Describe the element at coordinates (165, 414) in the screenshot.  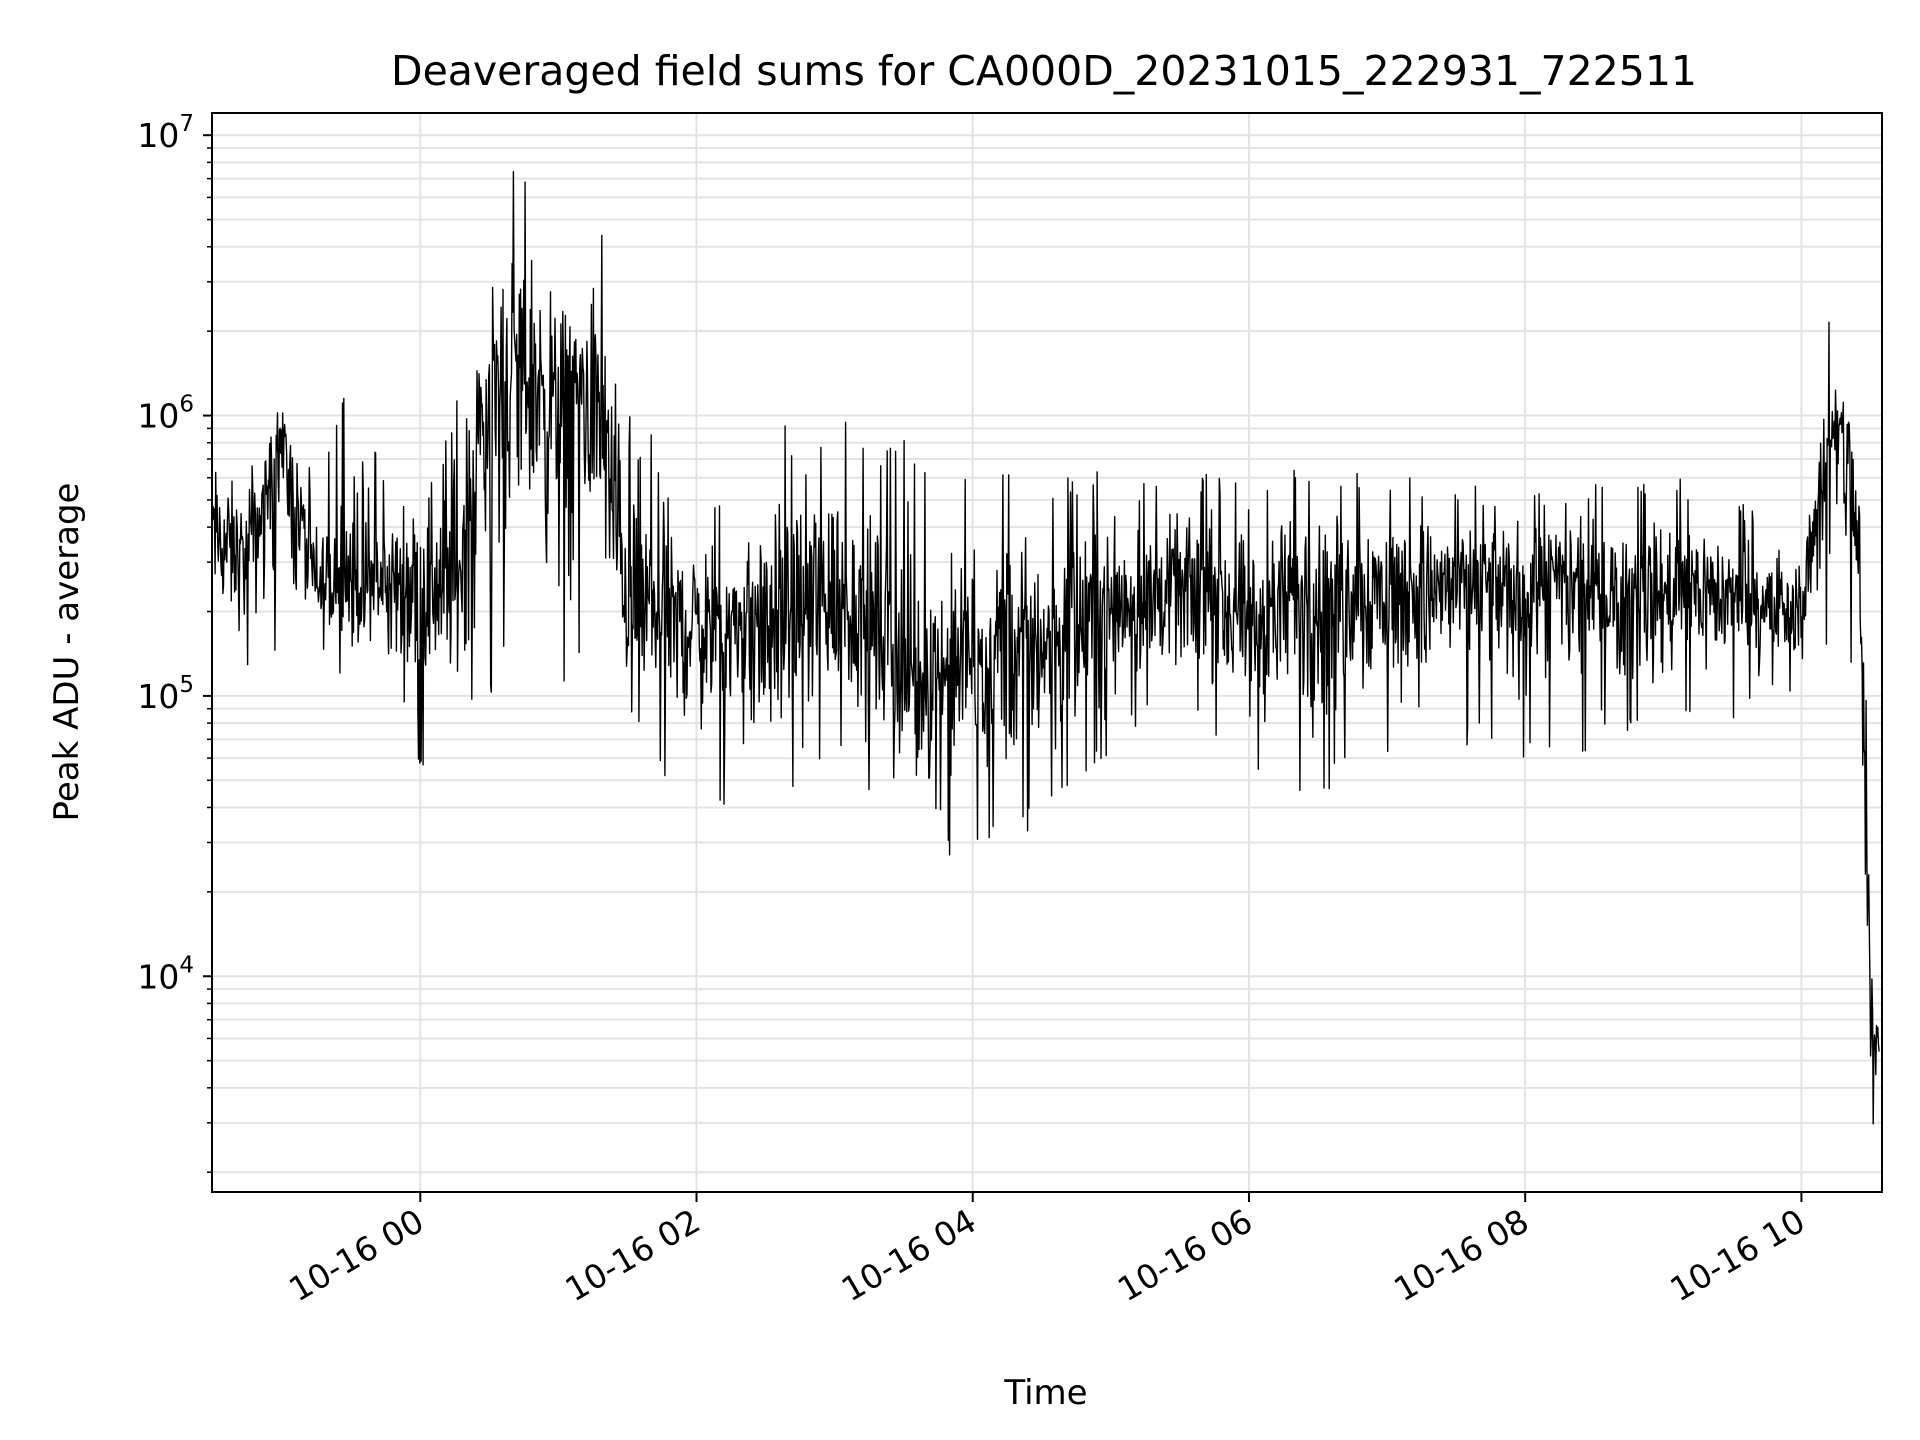
I see `y-tick-label: 10⁶` at that location.